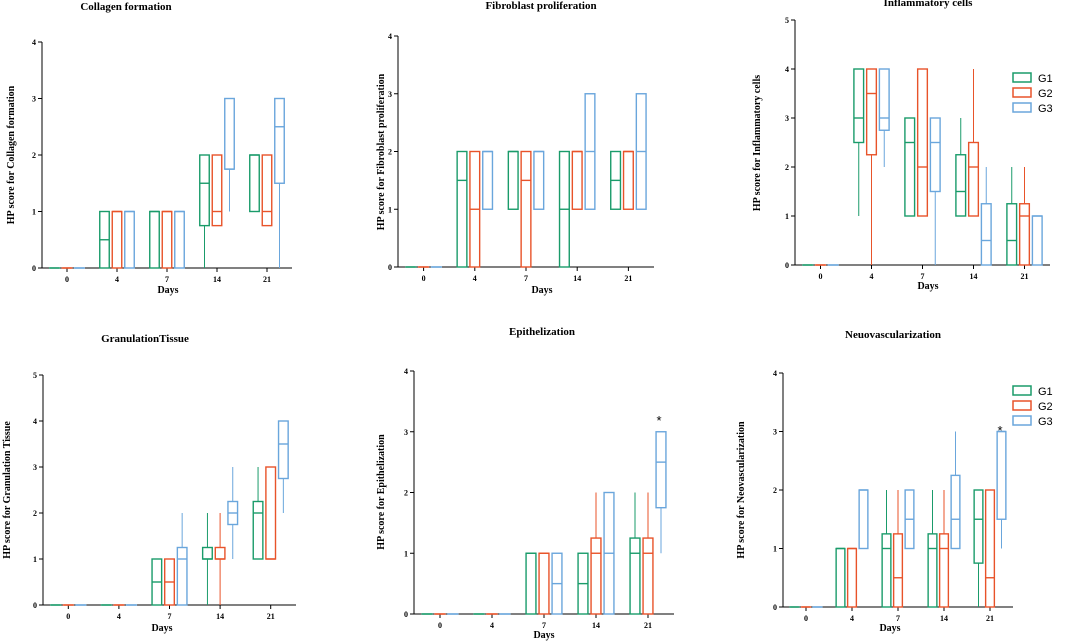  I want to click on significance-marker: *, so click(658, 420).